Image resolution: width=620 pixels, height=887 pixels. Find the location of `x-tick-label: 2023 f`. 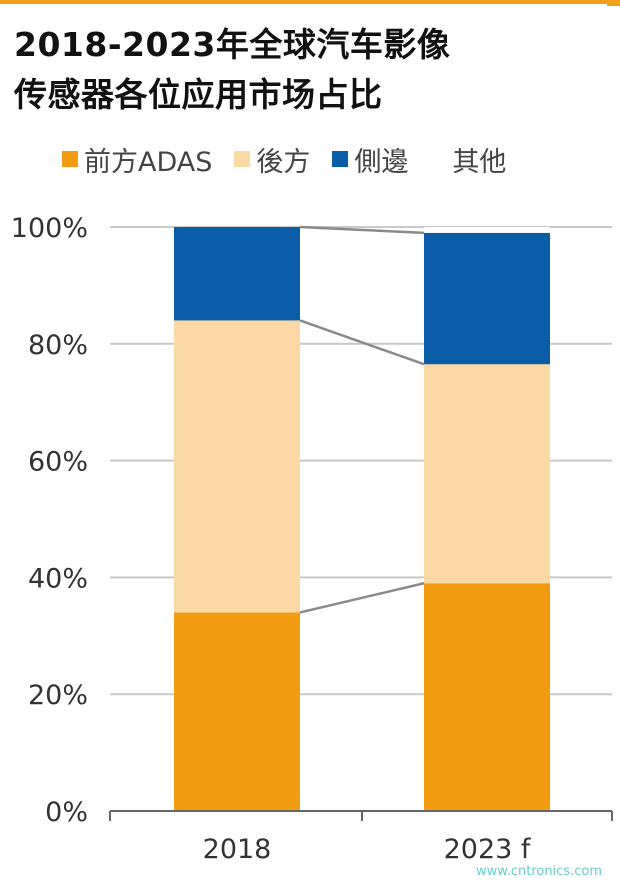

x-tick-label: 2023 f is located at coordinates (488, 849).